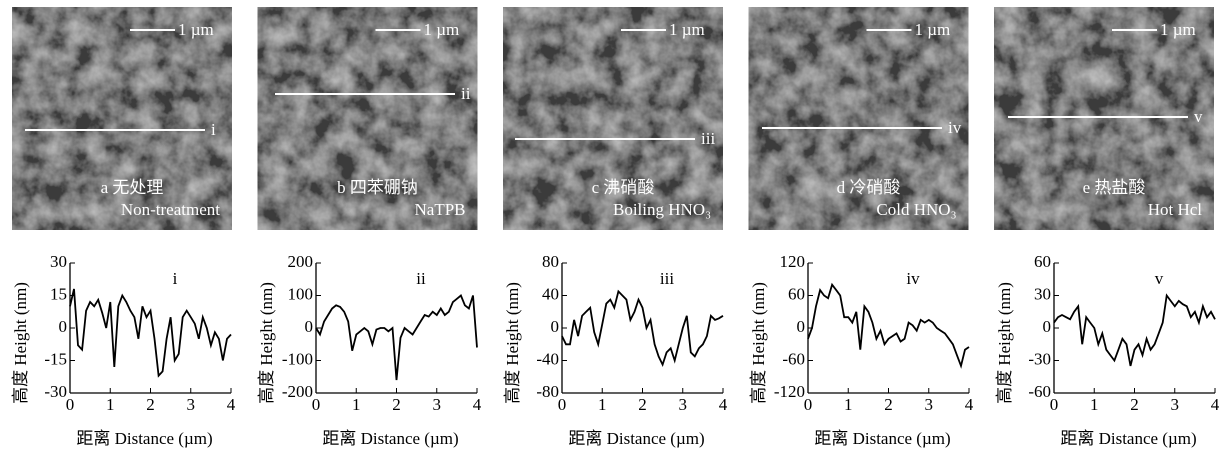 The width and height of the screenshot is (1224, 453). What do you see at coordinates (1175, 209) in the screenshot?
I see `caption-en: Hot Hcl` at bounding box center [1175, 209].